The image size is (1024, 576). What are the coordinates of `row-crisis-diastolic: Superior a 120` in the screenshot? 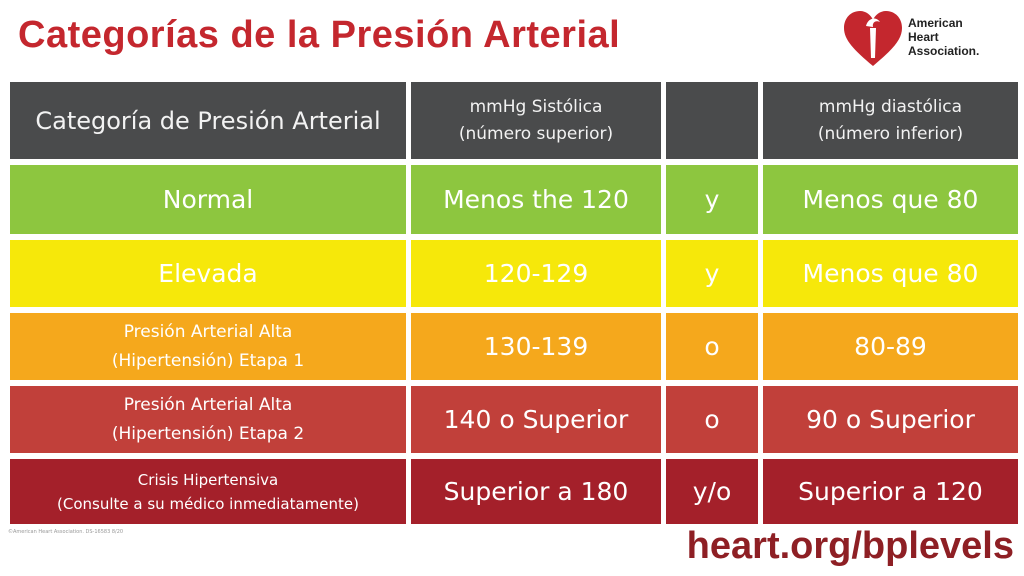 It's located at (890, 491).